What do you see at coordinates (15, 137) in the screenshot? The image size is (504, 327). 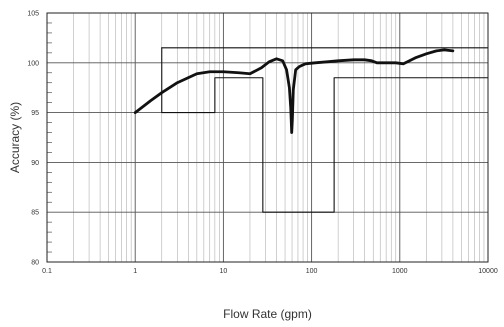 I see `y-axis-label: Accuracy (%)` at bounding box center [15, 137].